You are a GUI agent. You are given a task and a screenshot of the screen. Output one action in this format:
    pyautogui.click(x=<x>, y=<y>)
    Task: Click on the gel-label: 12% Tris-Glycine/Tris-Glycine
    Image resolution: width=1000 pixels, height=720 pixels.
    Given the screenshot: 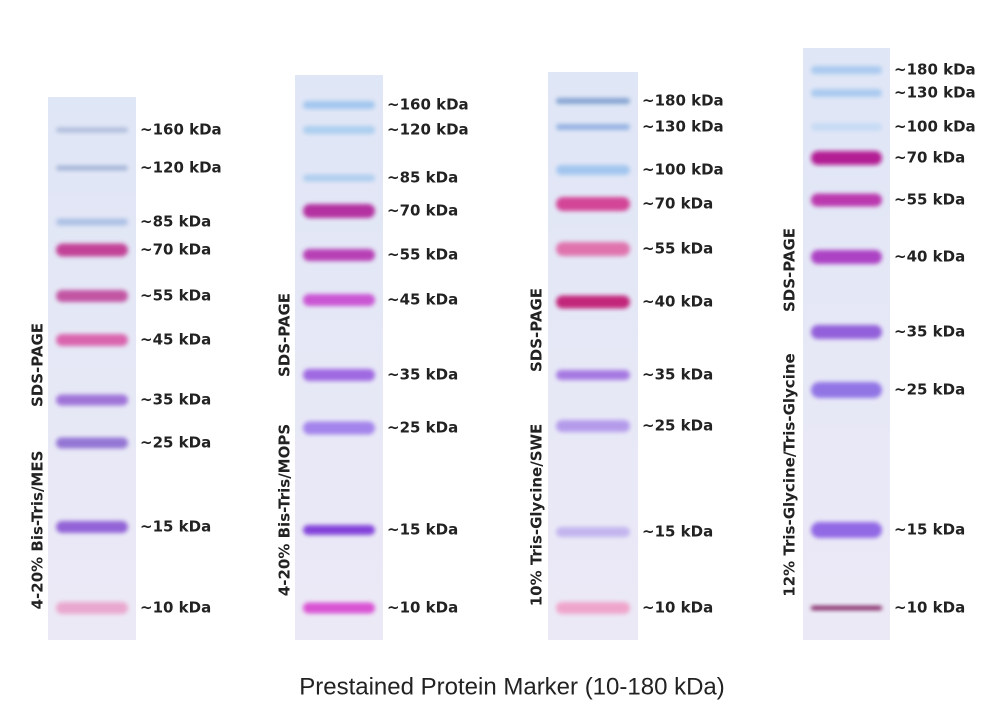 What is the action you would take?
    pyautogui.click(x=790, y=474)
    